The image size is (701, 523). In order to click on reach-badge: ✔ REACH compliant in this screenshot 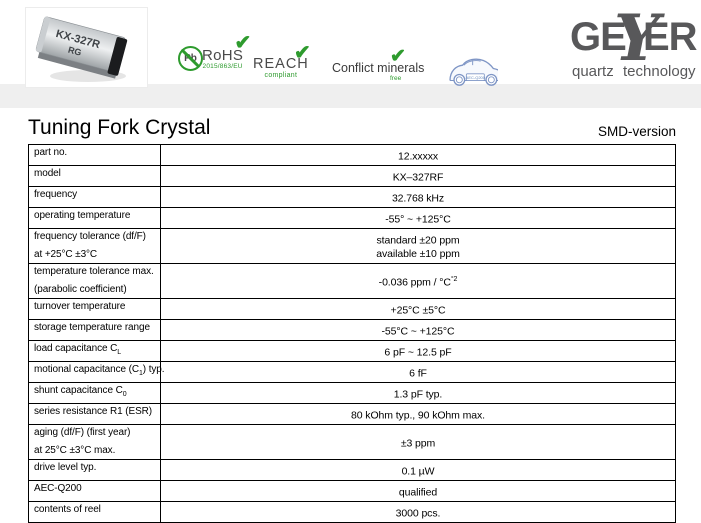, I will do `click(282, 61)`.